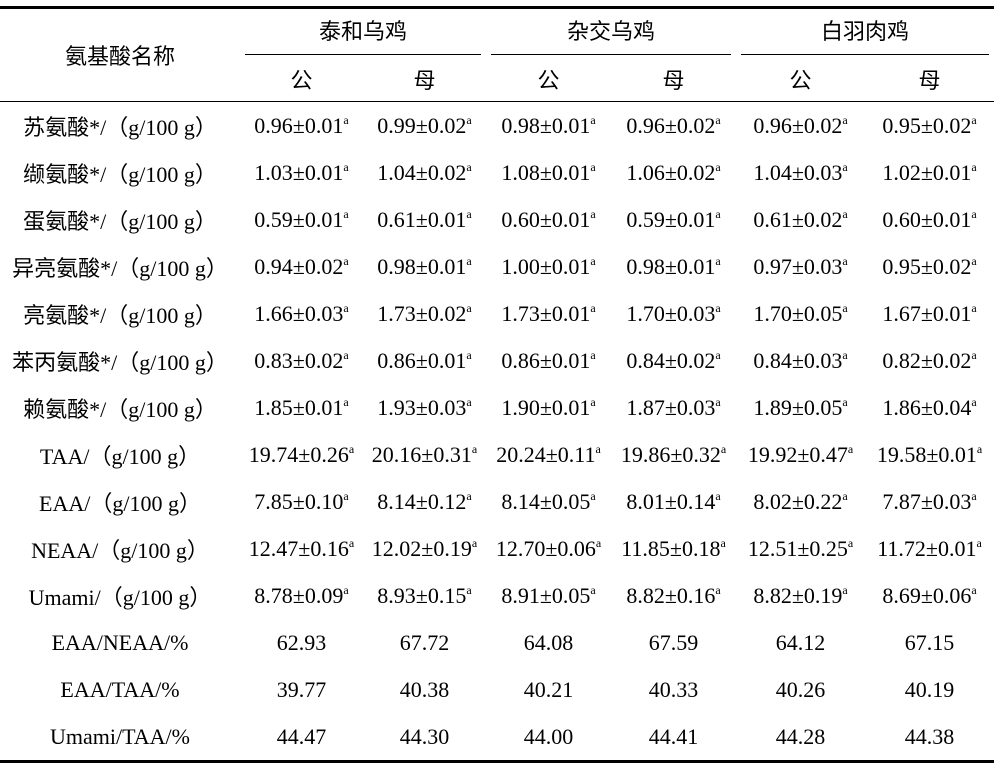  What do you see at coordinates (671, 172) in the screenshot?
I see `cell-value: 1.06±0.02` at bounding box center [671, 172].